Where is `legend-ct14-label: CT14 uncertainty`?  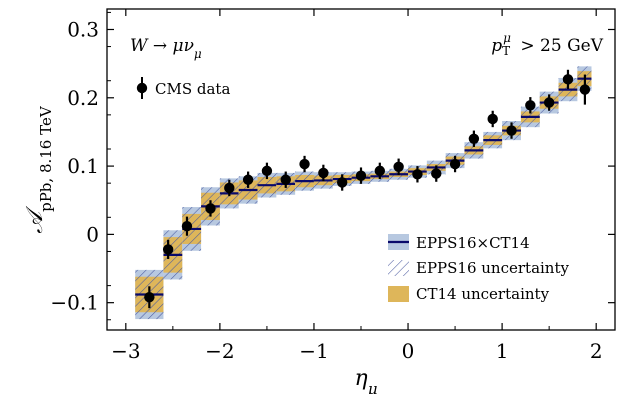 legend-ct14-label: CT14 uncertainty is located at coordinates (483, 294).